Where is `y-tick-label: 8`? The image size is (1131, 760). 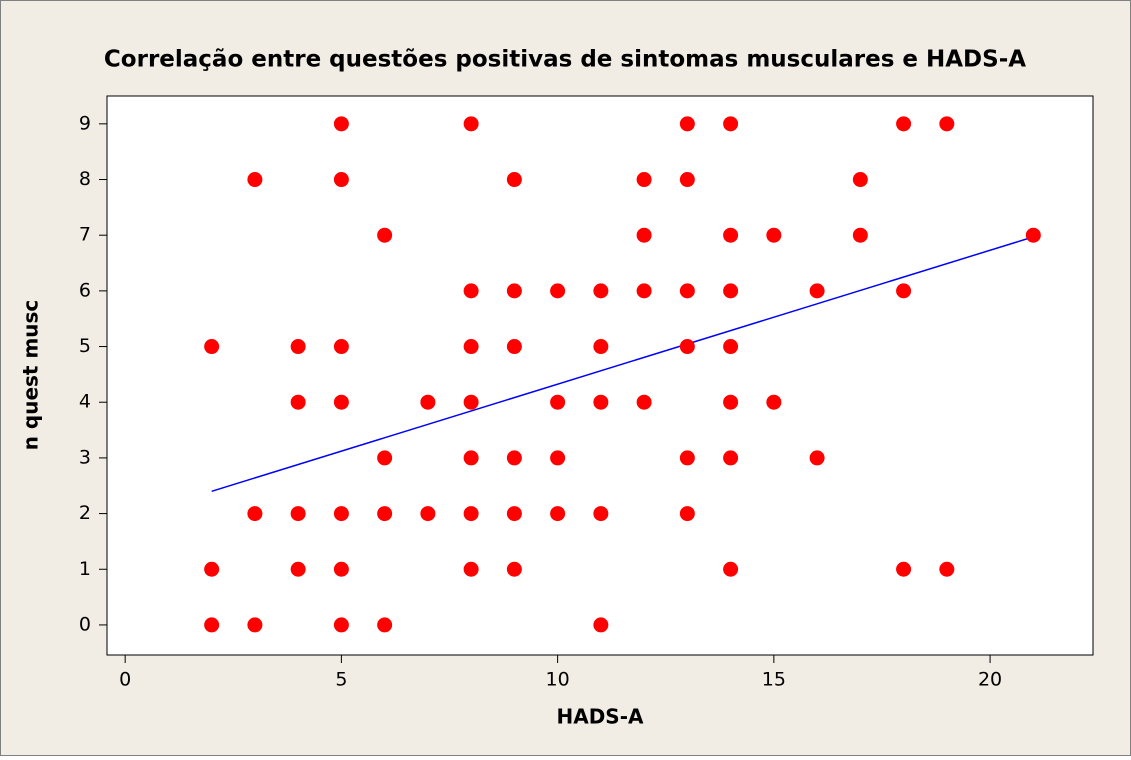
y-tick-label: 8 is located at coordinates (85, 179).